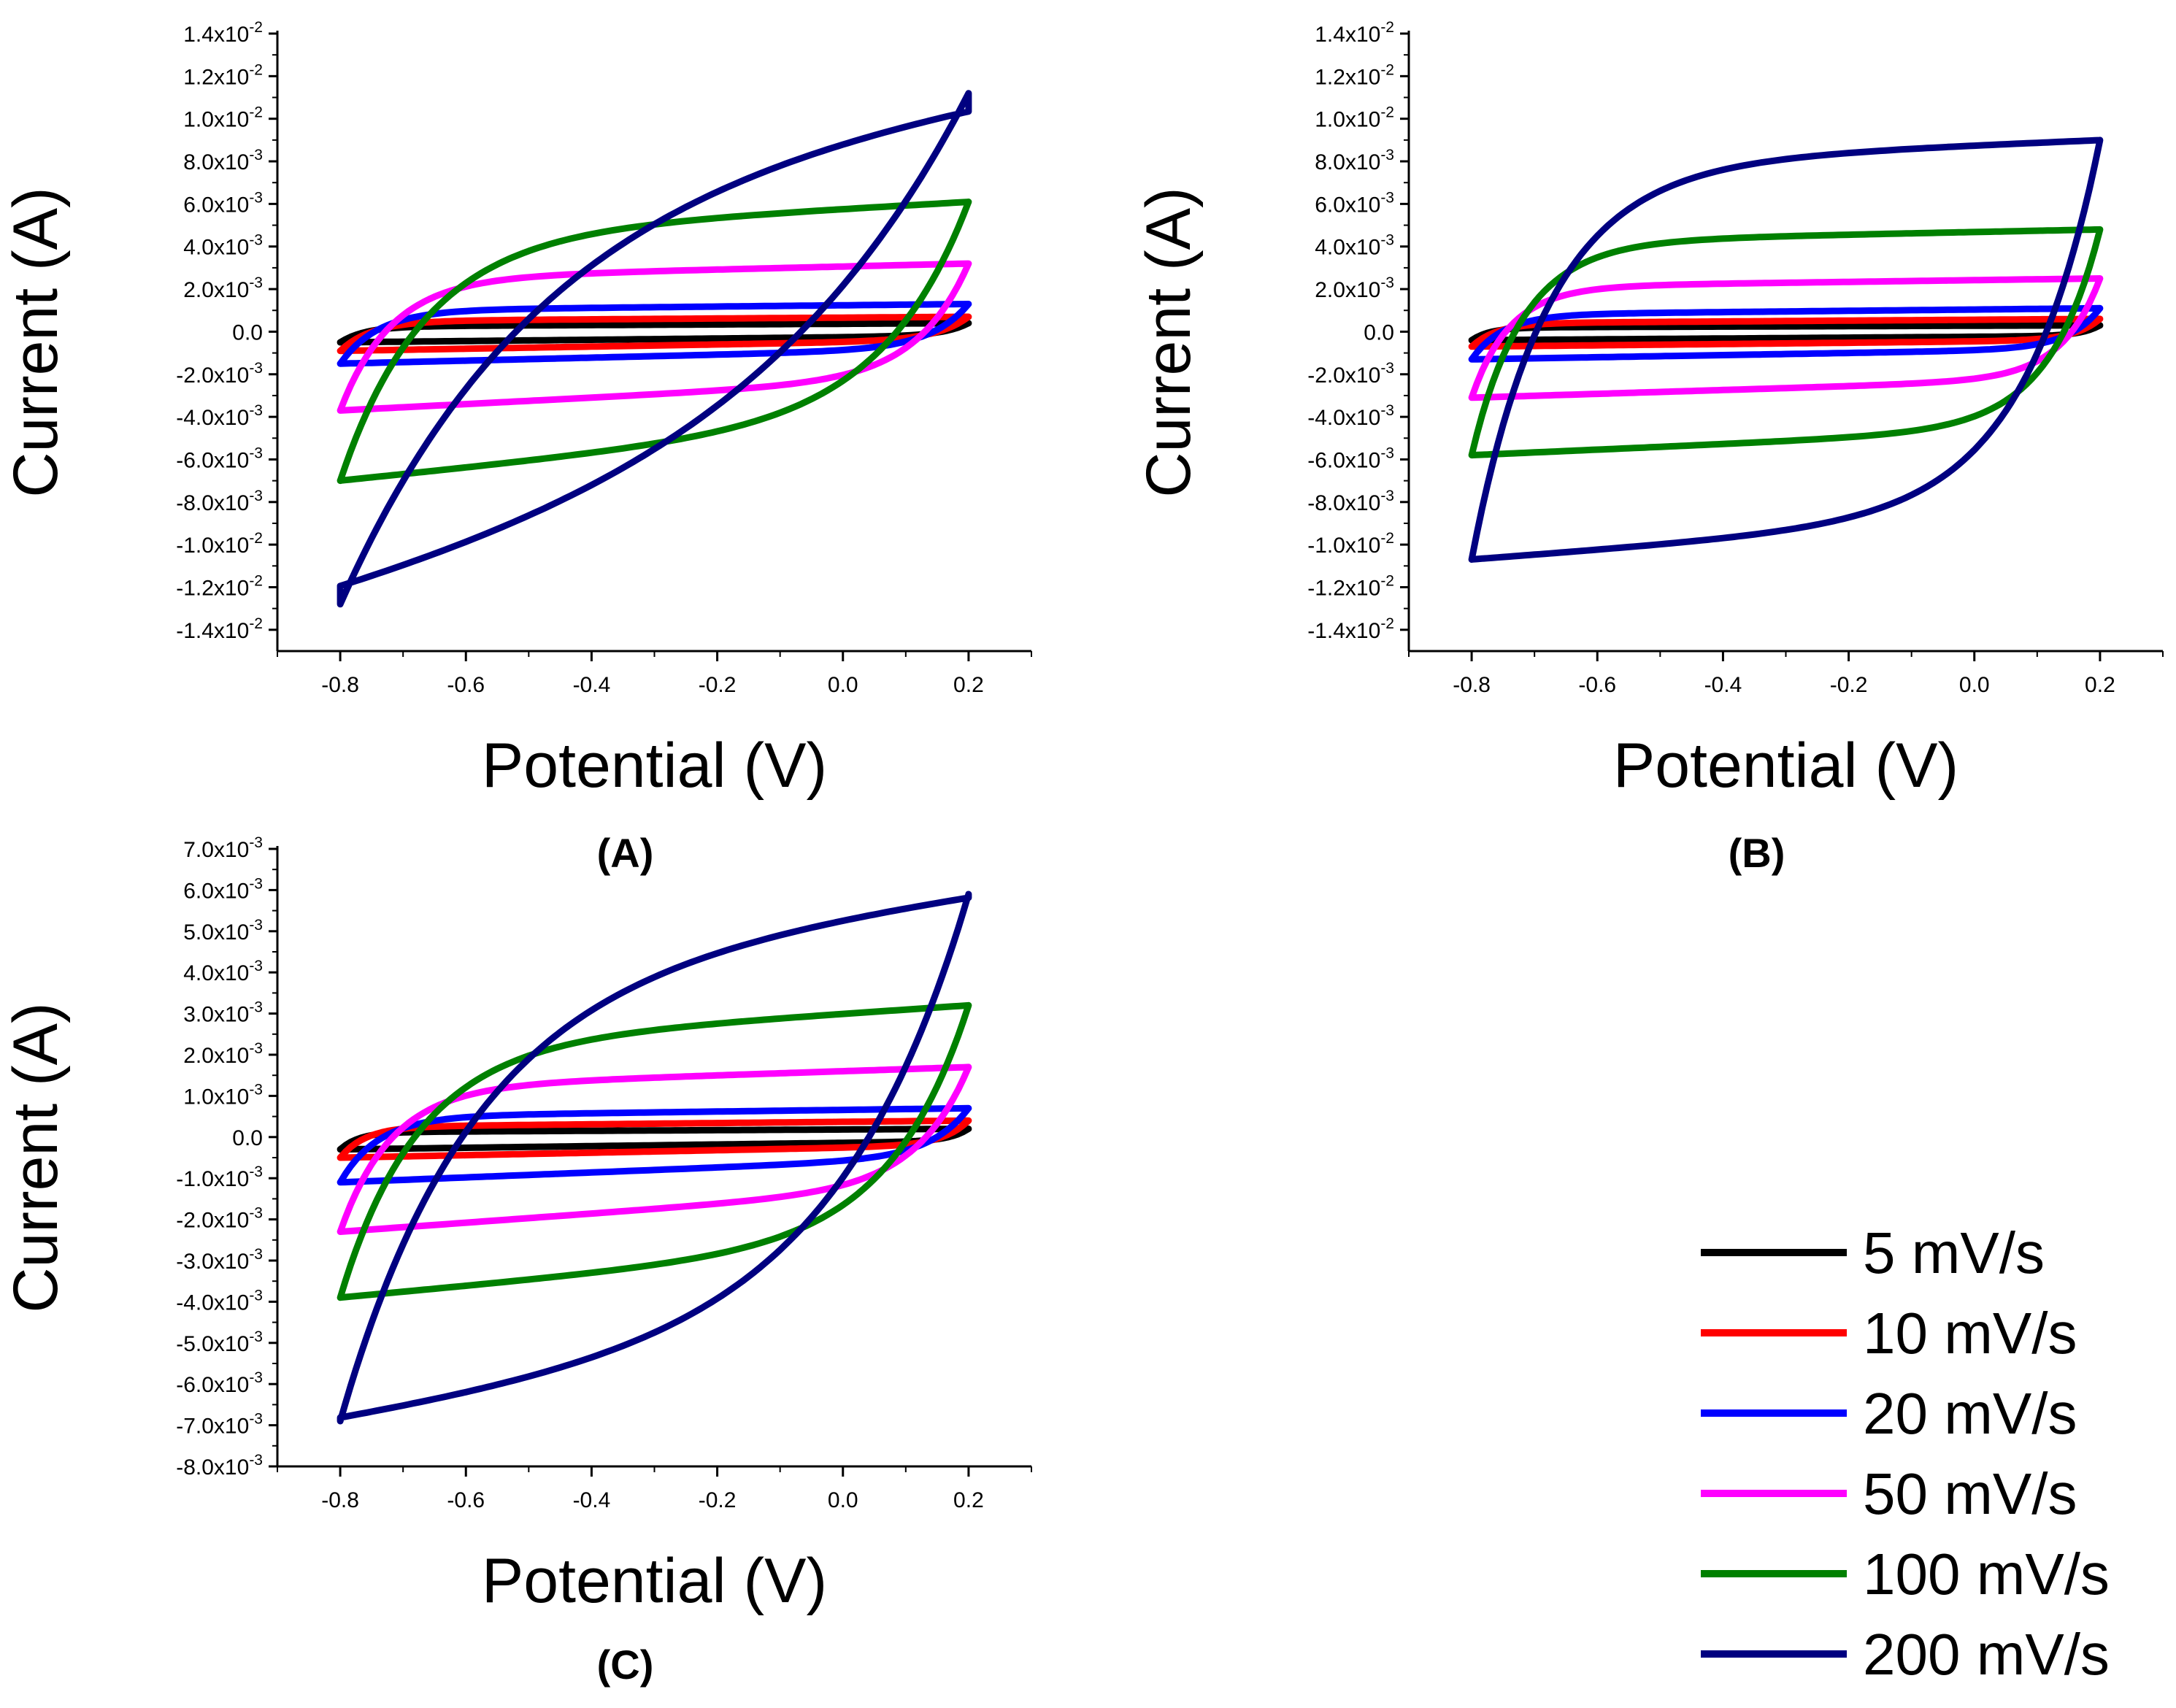 The width and height of the screenshot is (2176, 1708). I want to click on legend-item: 10 mV/s, so click(1889, 1333).